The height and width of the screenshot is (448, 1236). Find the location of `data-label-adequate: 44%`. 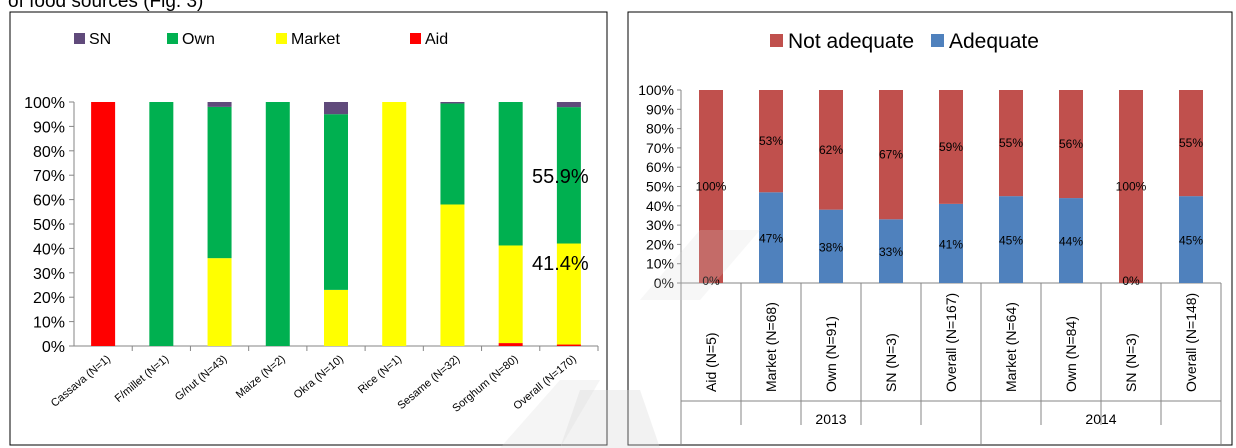

data-label-adequate: 44% is located at coordinates (1071, 242).